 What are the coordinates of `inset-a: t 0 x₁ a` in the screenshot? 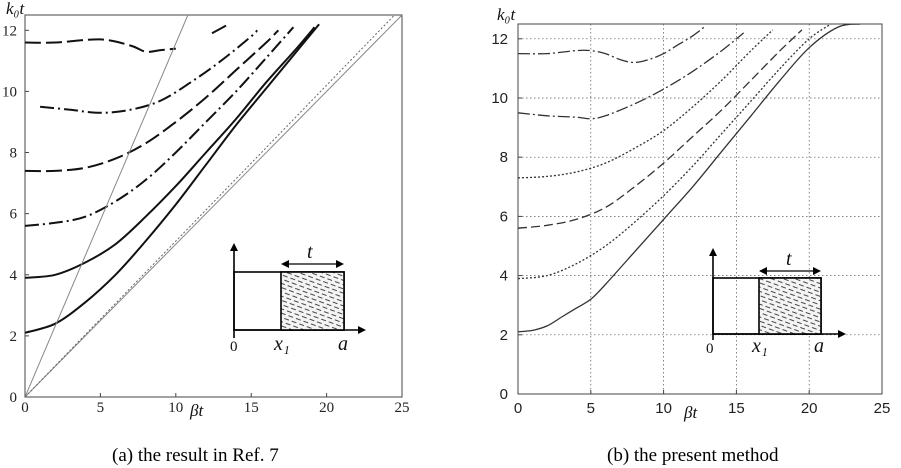 It's located at (298, 298).